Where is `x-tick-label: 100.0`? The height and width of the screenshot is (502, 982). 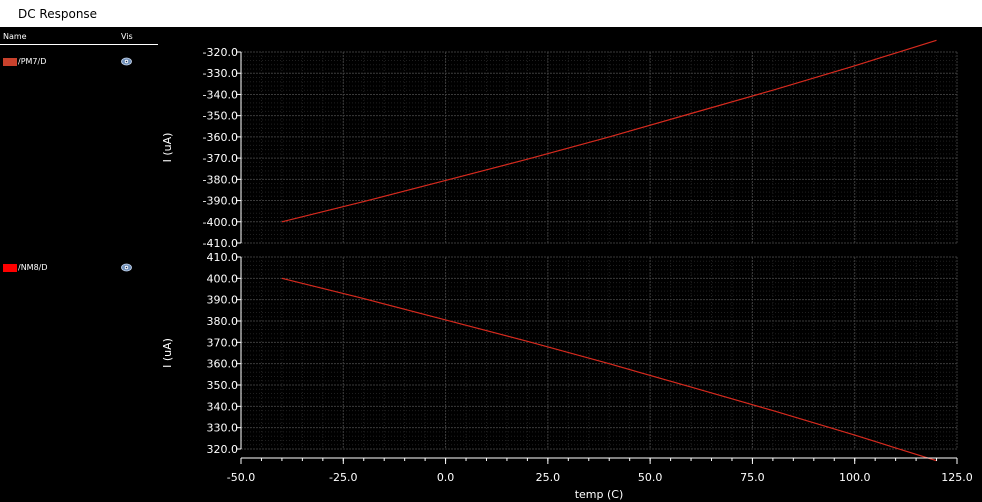 x-tick-label: 100.0 is located at coordinates (855, 477).